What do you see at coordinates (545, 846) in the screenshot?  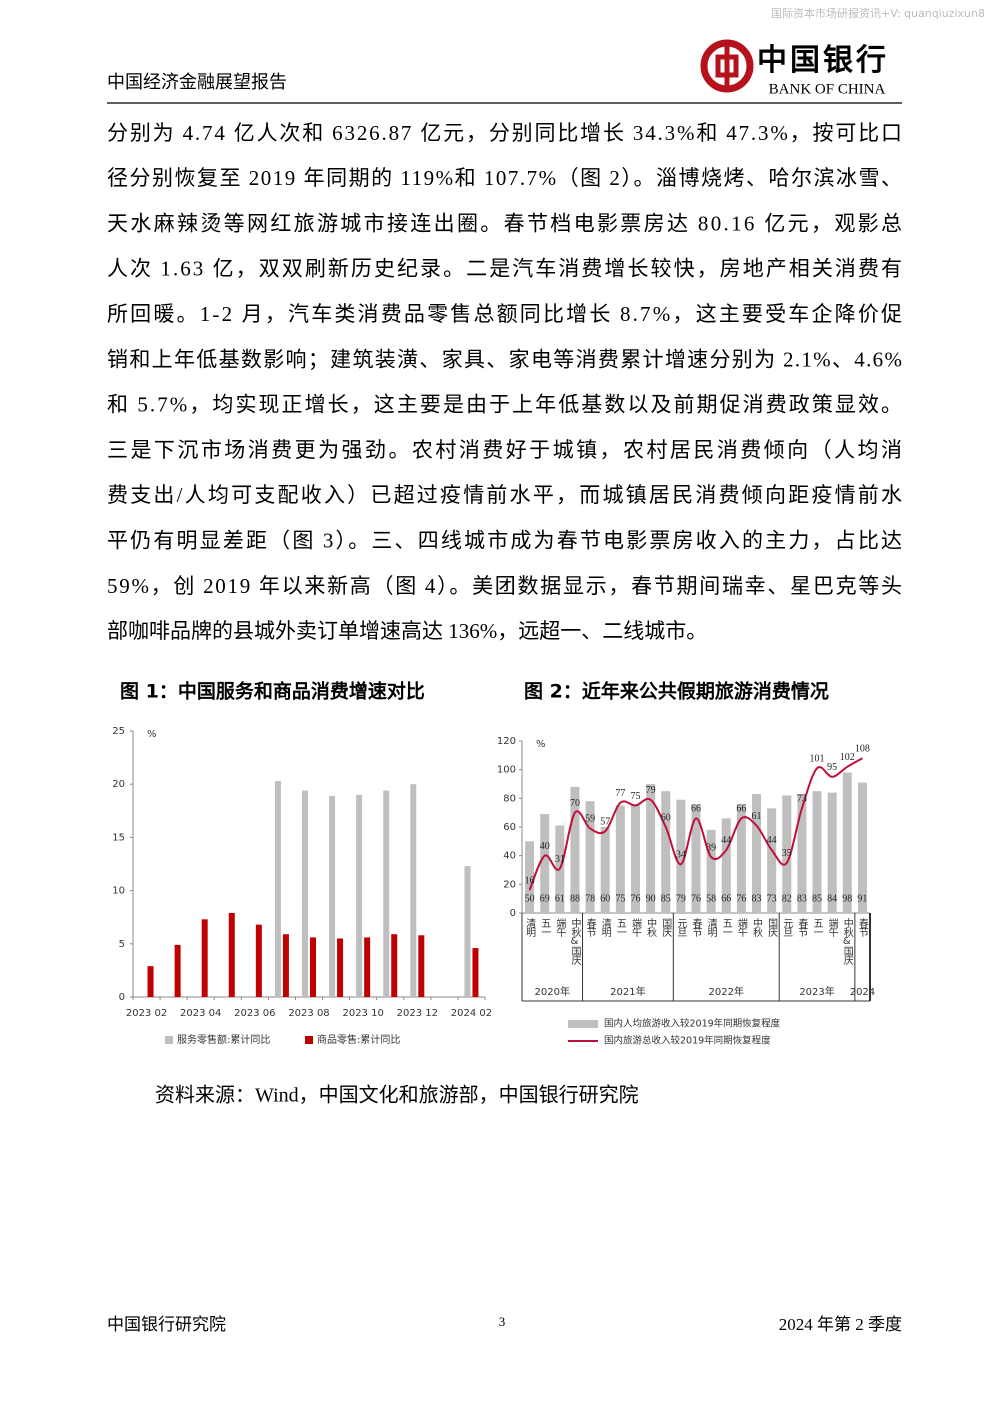 I see `line-value-label: 40` at bounding box center [545, 846].